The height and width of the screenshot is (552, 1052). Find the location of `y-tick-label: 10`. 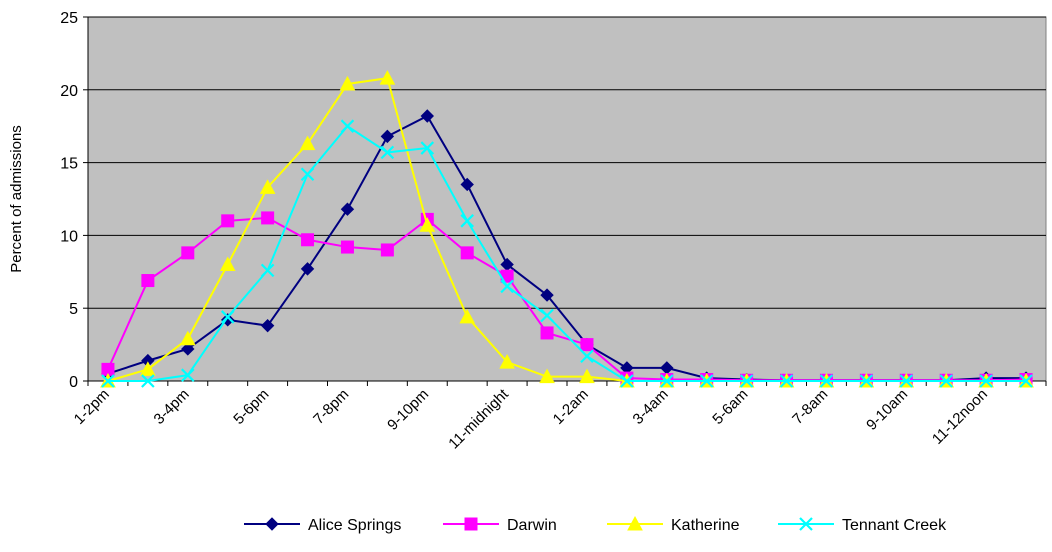

y-tick-label: 10 is located at coordinates (69, 236).